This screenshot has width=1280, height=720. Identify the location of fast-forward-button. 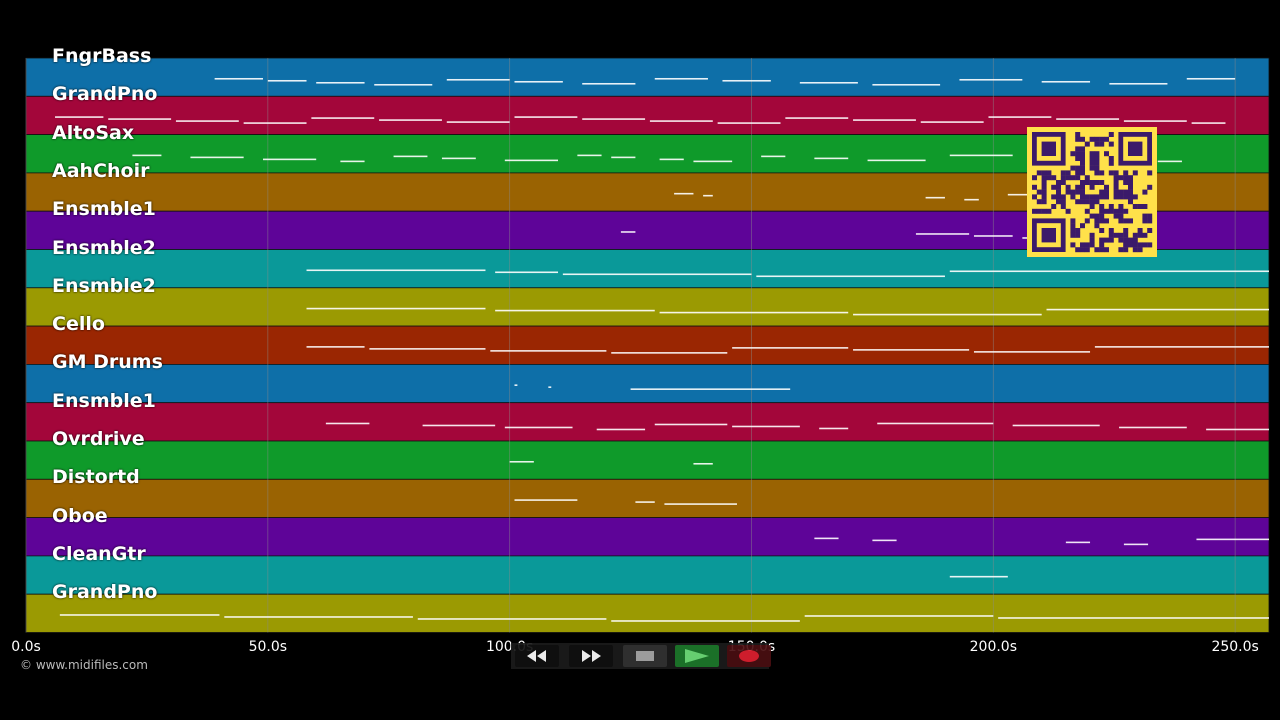
(591, 656).